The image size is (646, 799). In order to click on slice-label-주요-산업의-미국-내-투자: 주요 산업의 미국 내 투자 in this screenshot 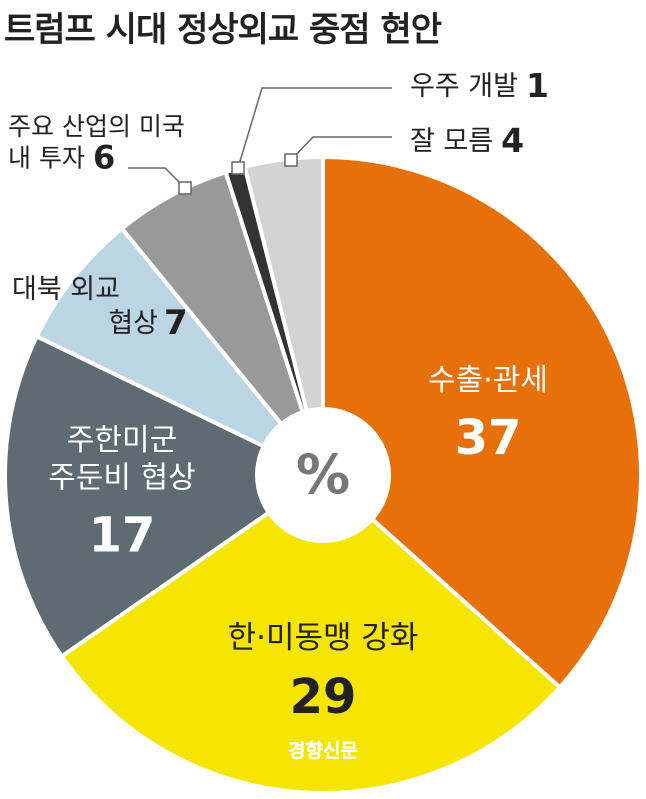, I will do `click(96, 142)`.